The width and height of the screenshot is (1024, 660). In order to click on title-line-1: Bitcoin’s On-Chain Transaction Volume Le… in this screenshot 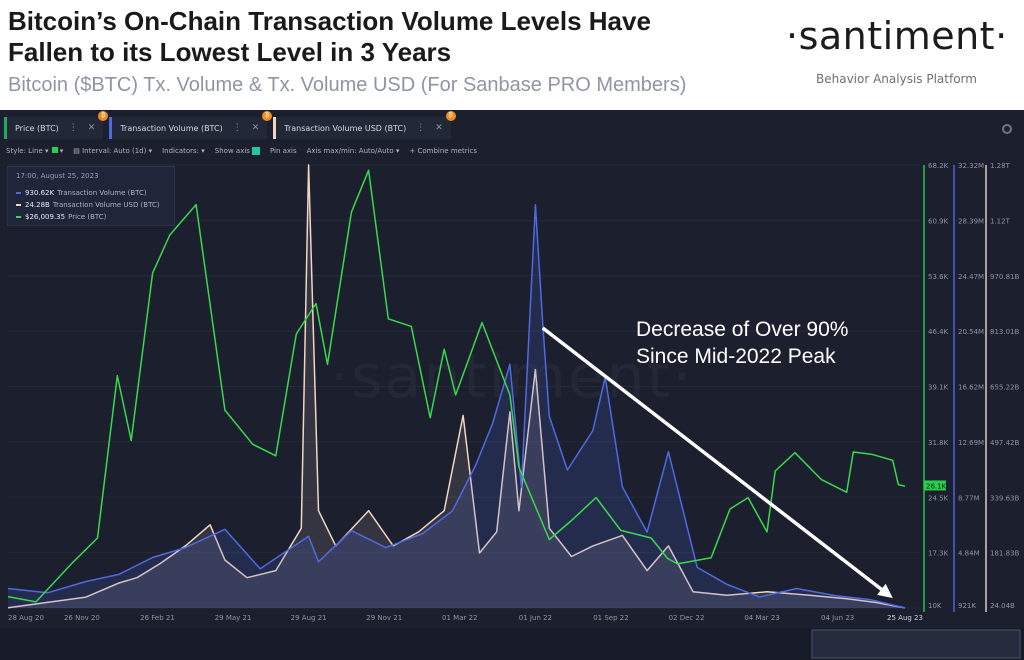, I will do `click(329, 21)`.